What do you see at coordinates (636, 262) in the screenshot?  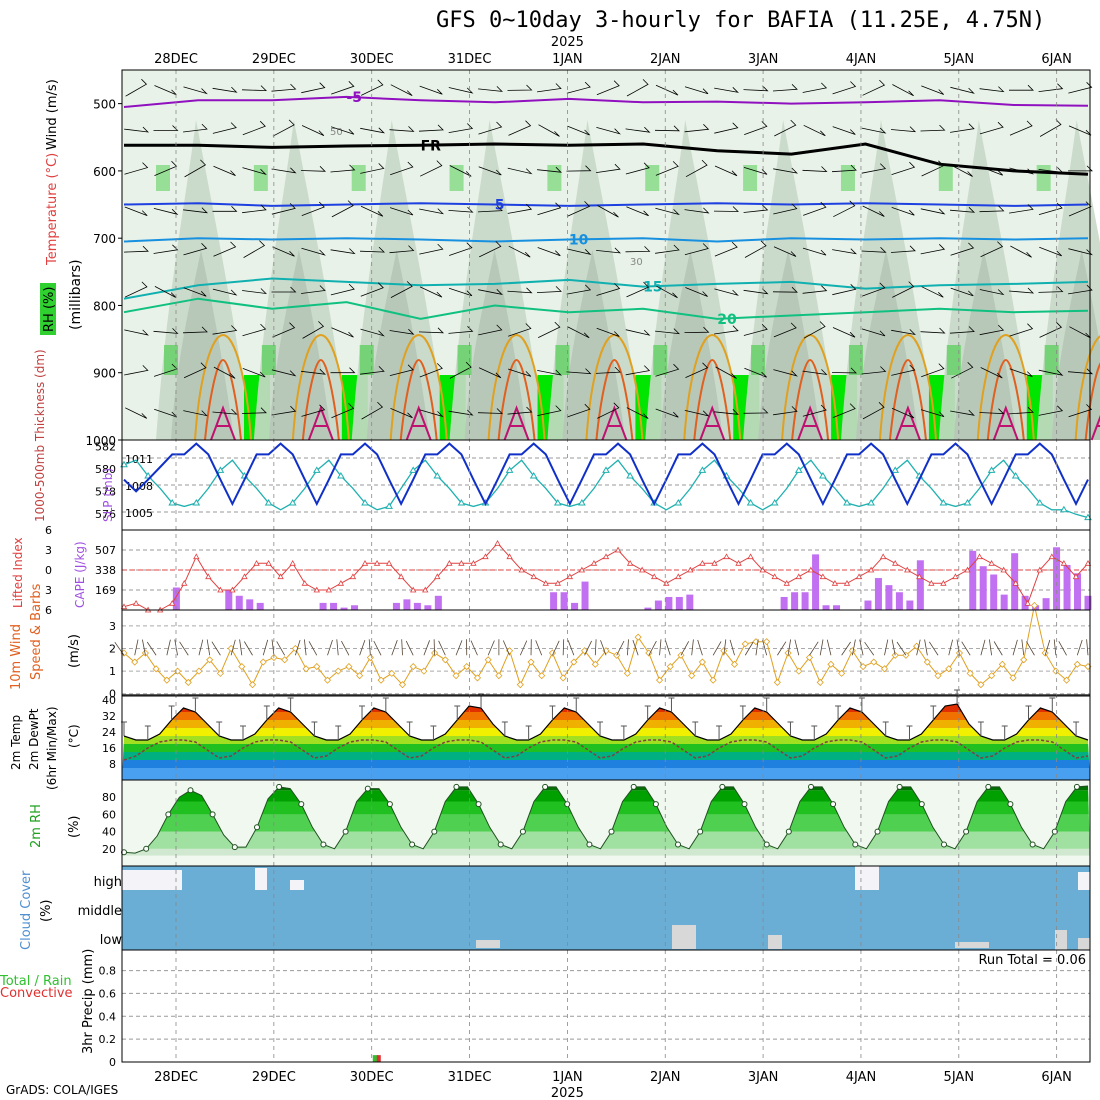 I see `rh-contour-label-30: 30` at bounding box center [636, 262].